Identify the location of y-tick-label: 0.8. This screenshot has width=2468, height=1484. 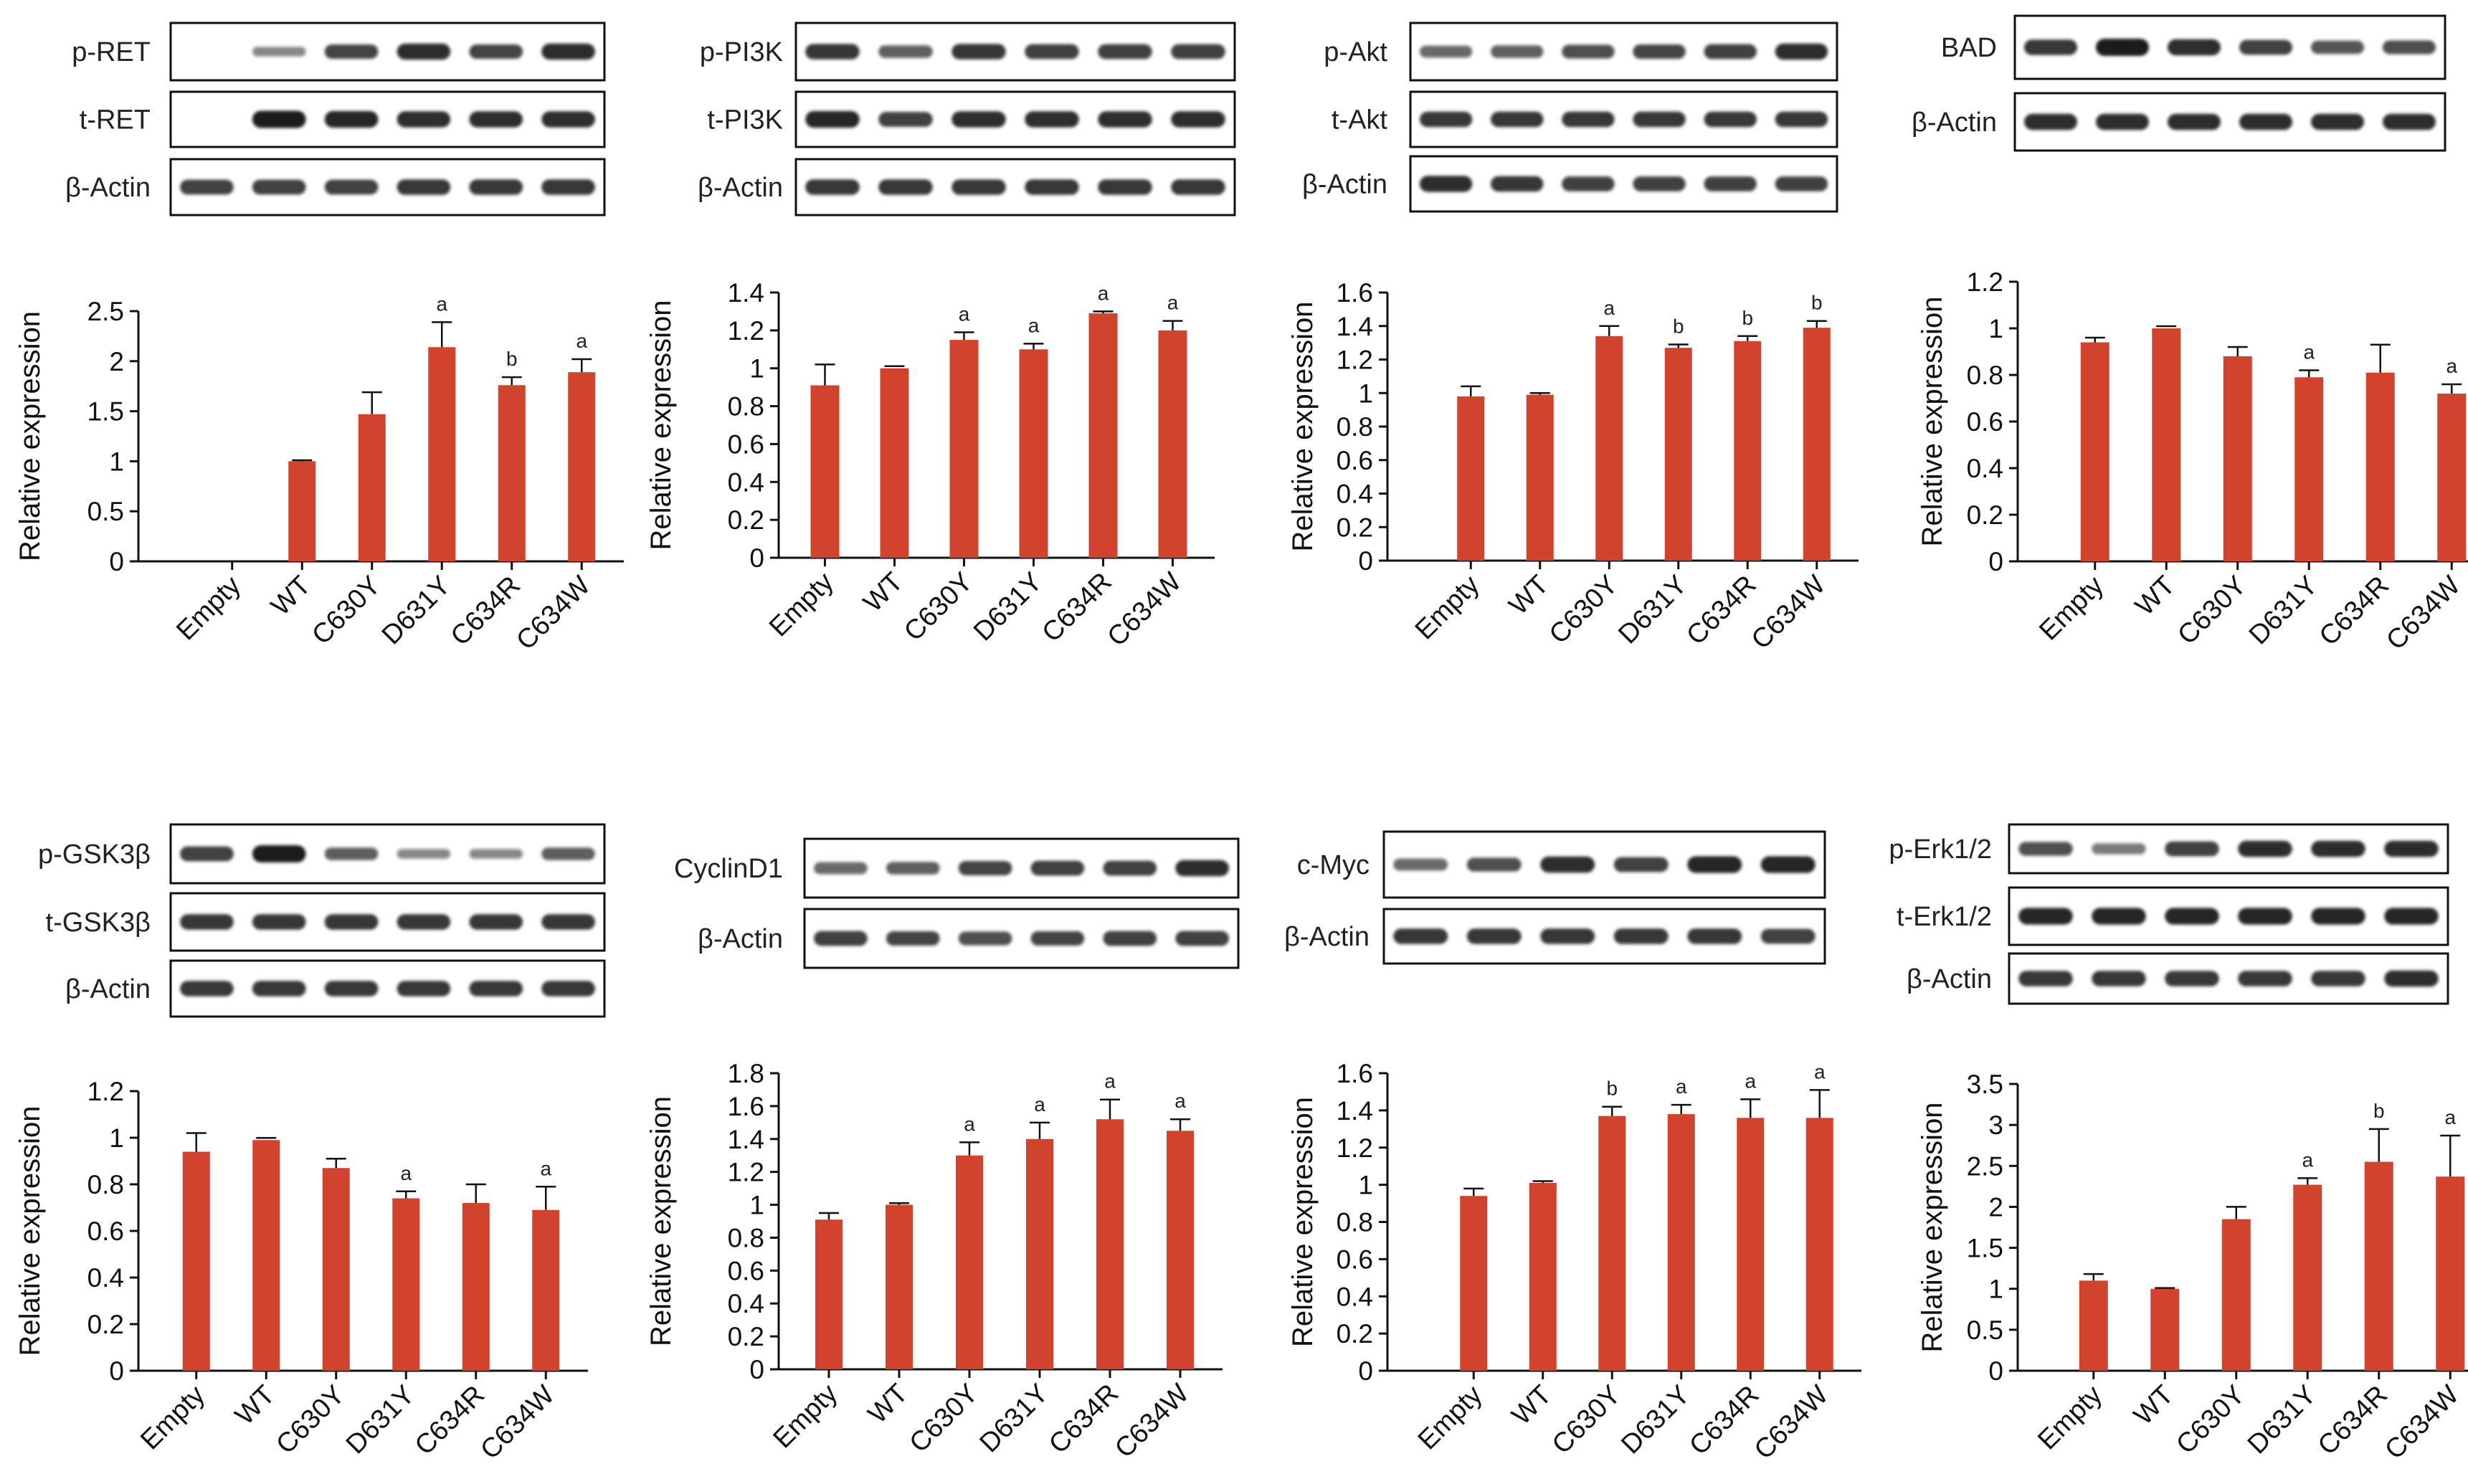
(746, 1237).